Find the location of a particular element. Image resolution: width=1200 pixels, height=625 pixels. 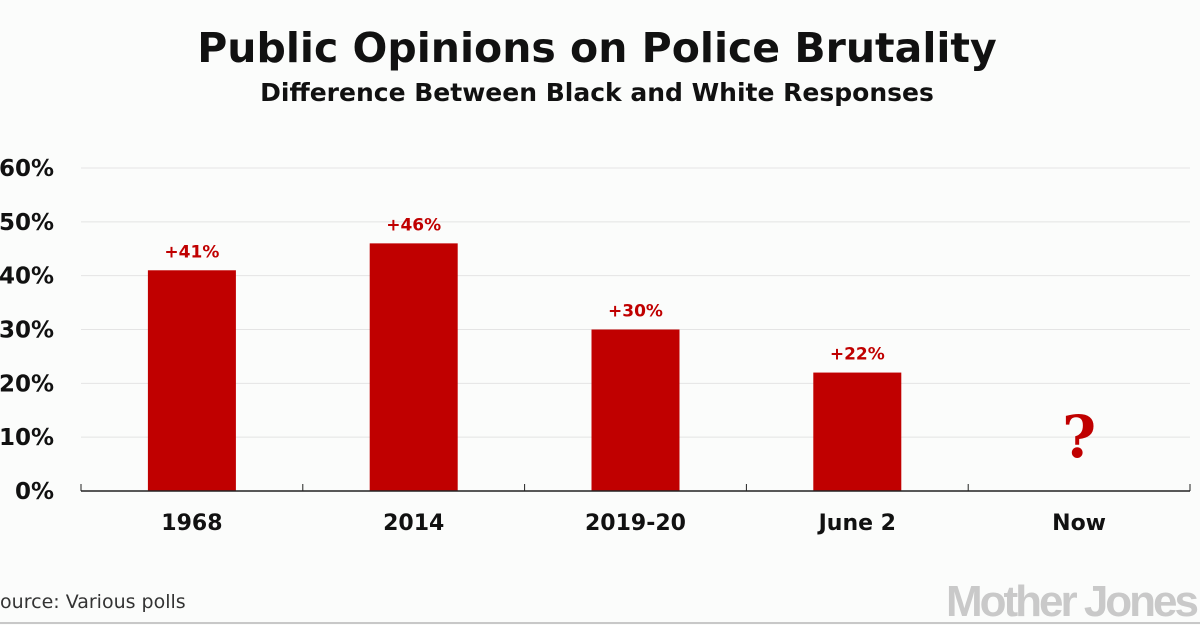

x-tick-label: 1968 is located at coordinates (191, 523).